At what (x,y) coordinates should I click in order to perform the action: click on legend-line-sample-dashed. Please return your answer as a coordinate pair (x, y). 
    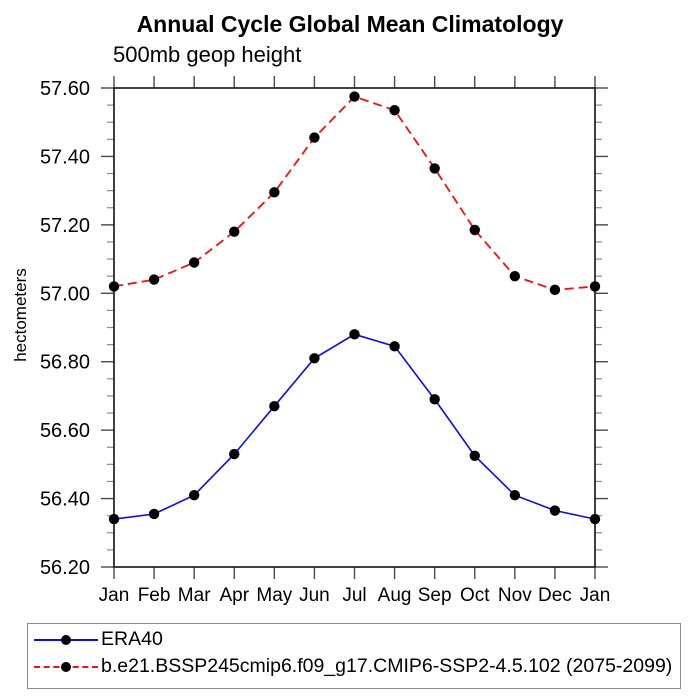
    Looking at the image, I should click on (66, 666).